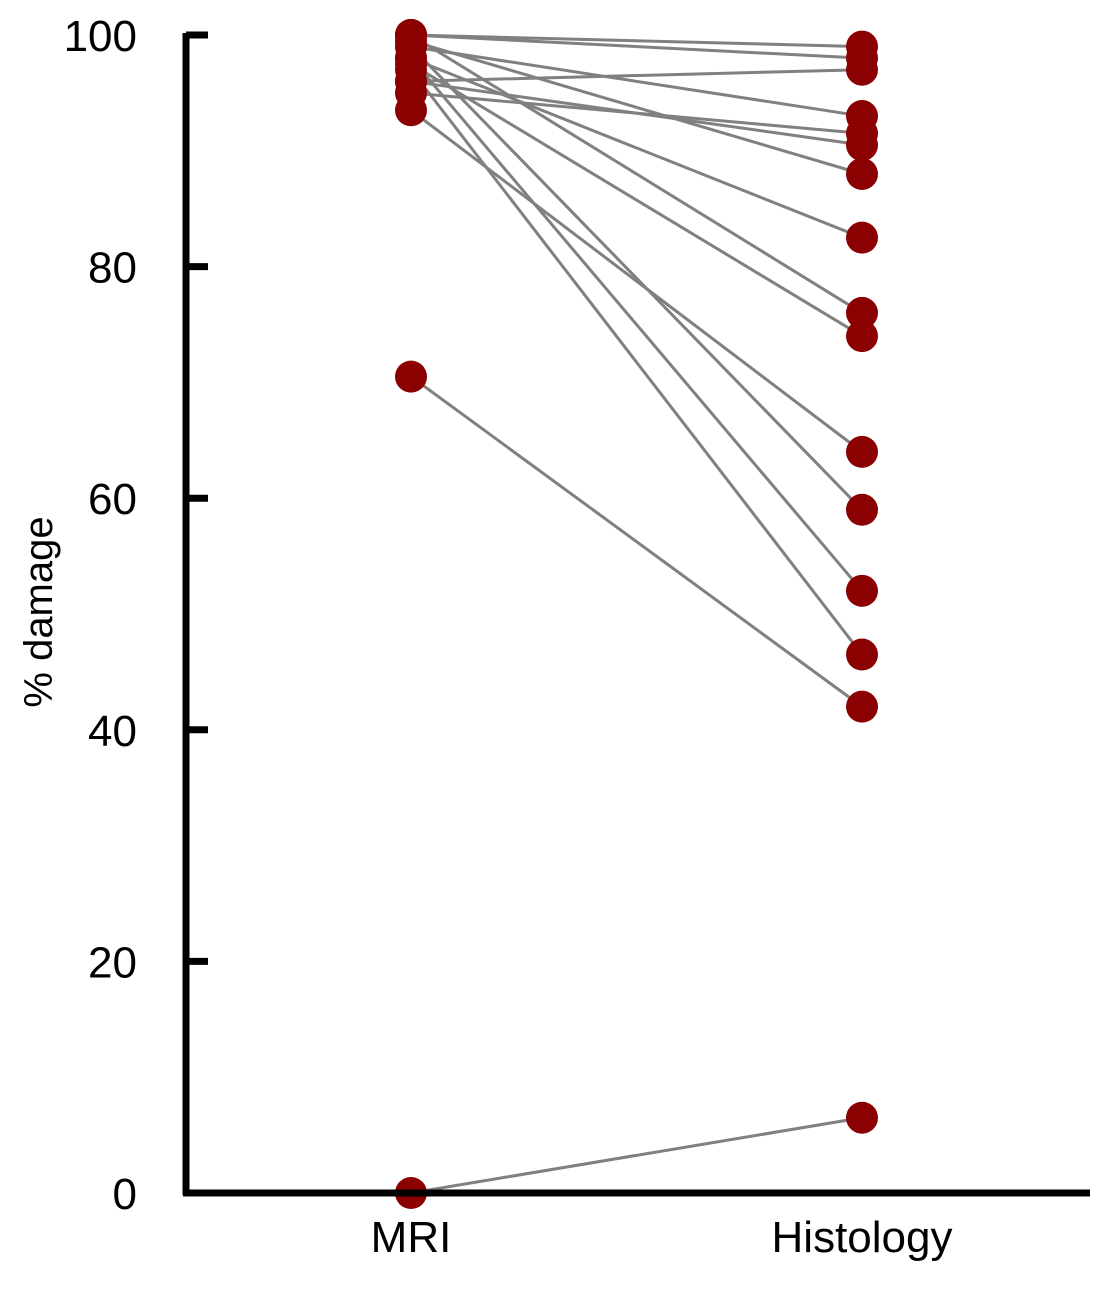  I want to click on y-tick-label-0: 0, so click(125, 1194).